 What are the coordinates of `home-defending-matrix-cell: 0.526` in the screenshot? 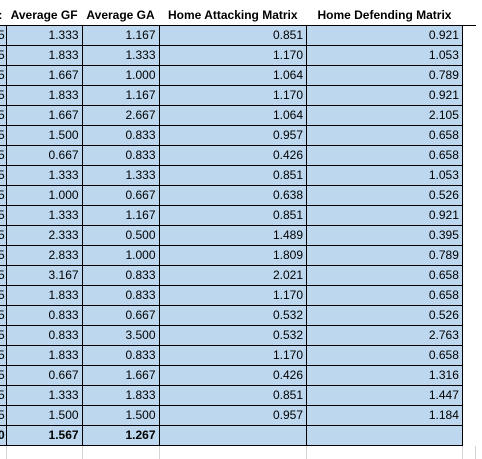 It's located at (384, 195).